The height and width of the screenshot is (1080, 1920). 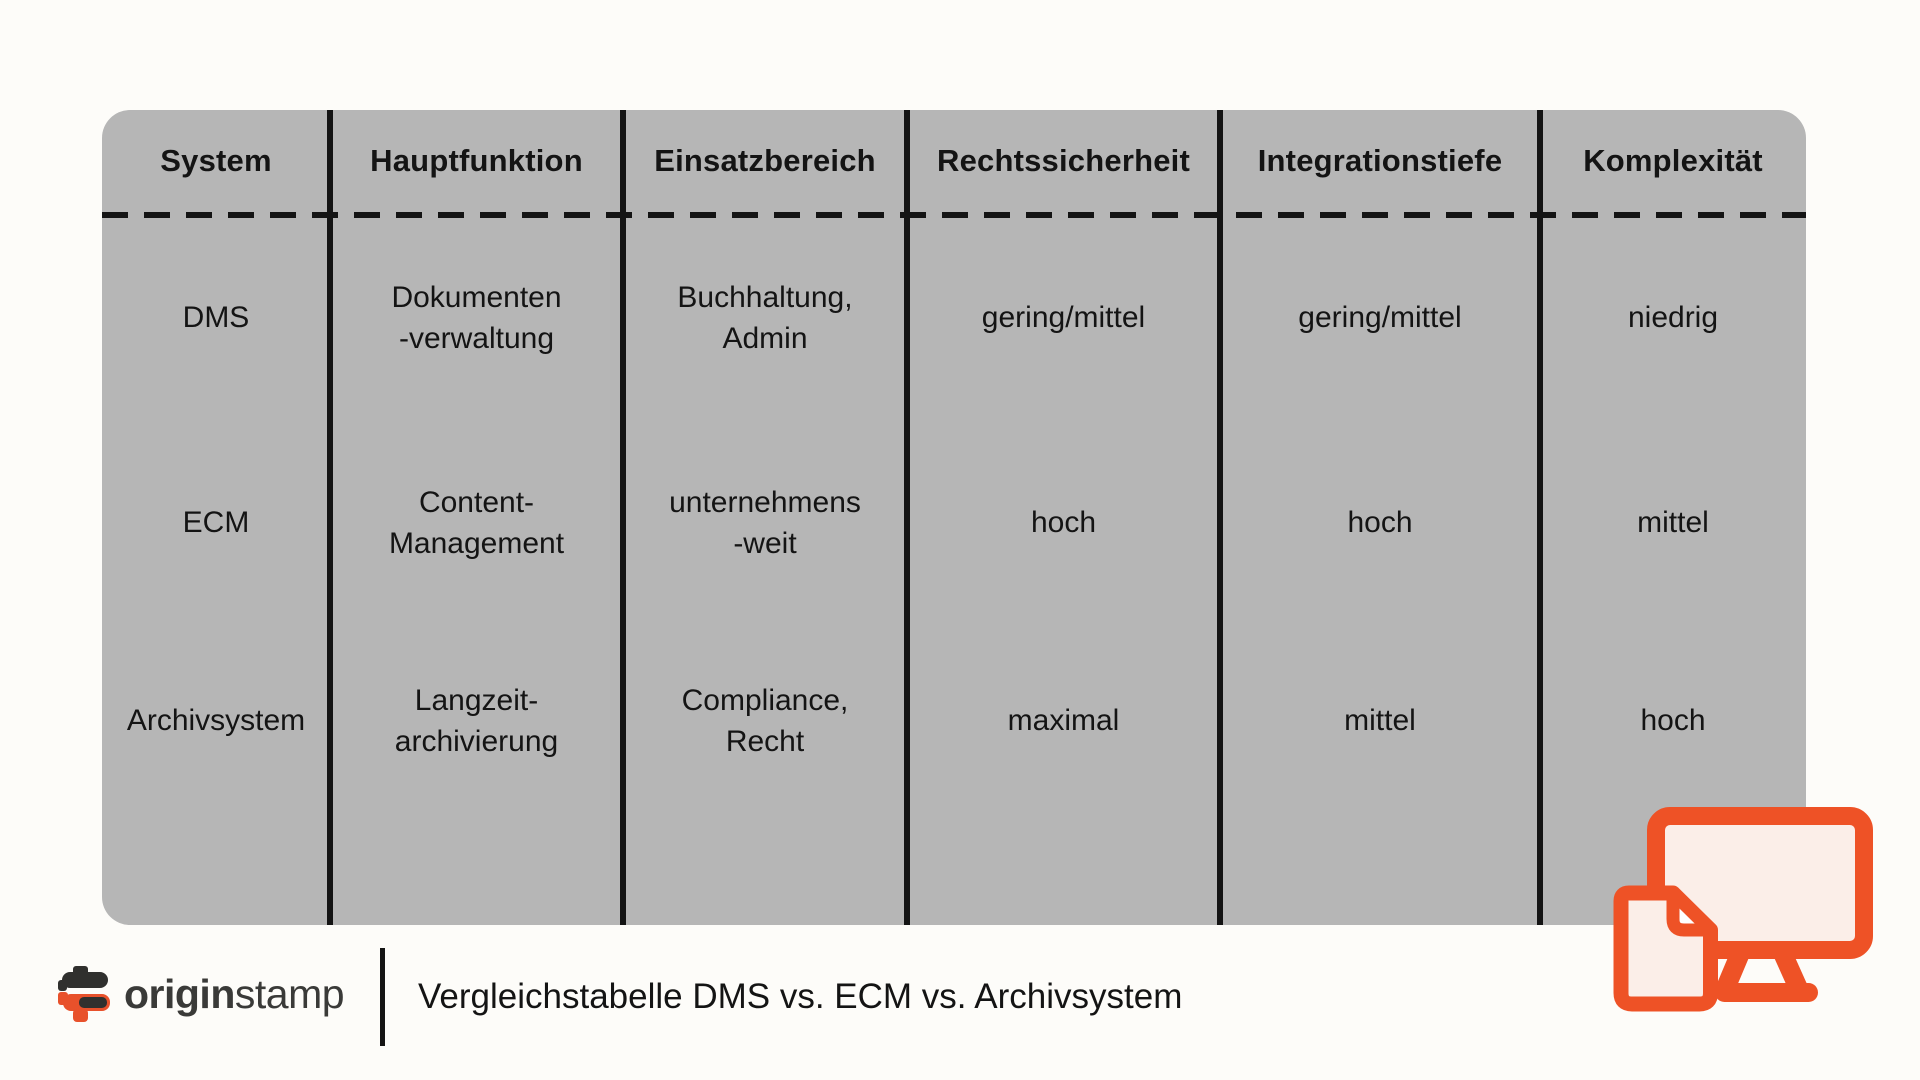 What do you see at coordinates (1673, 160) in the screenshot?
I see `header-cell-komplexitaet: Komplexität` at bounding box center [1673, 160].